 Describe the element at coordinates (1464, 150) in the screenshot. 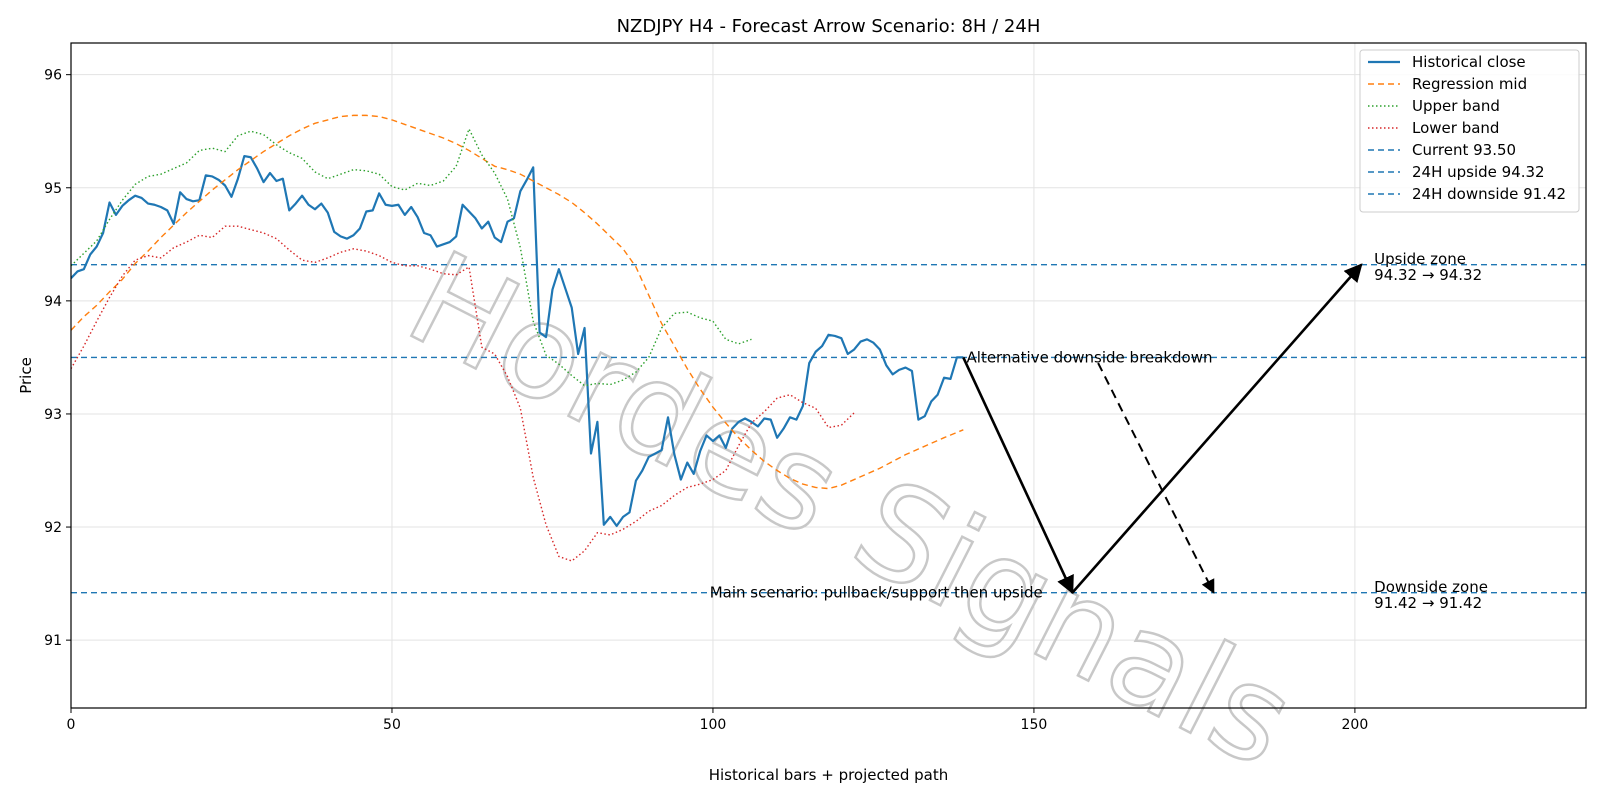

I see `legend-label: Current 93.50` at that location.